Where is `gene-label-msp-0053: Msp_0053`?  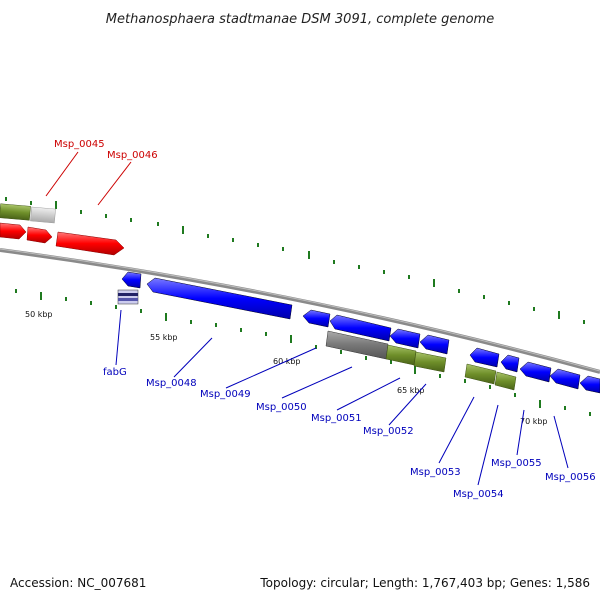 gene-label-msp-0053: Msp_0053 is located at coordinates (435, 472).